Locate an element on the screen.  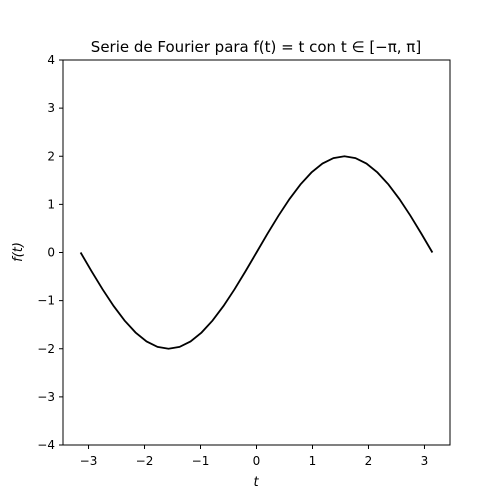
x-tick-label: 2 is located at coordinates (369, 461).